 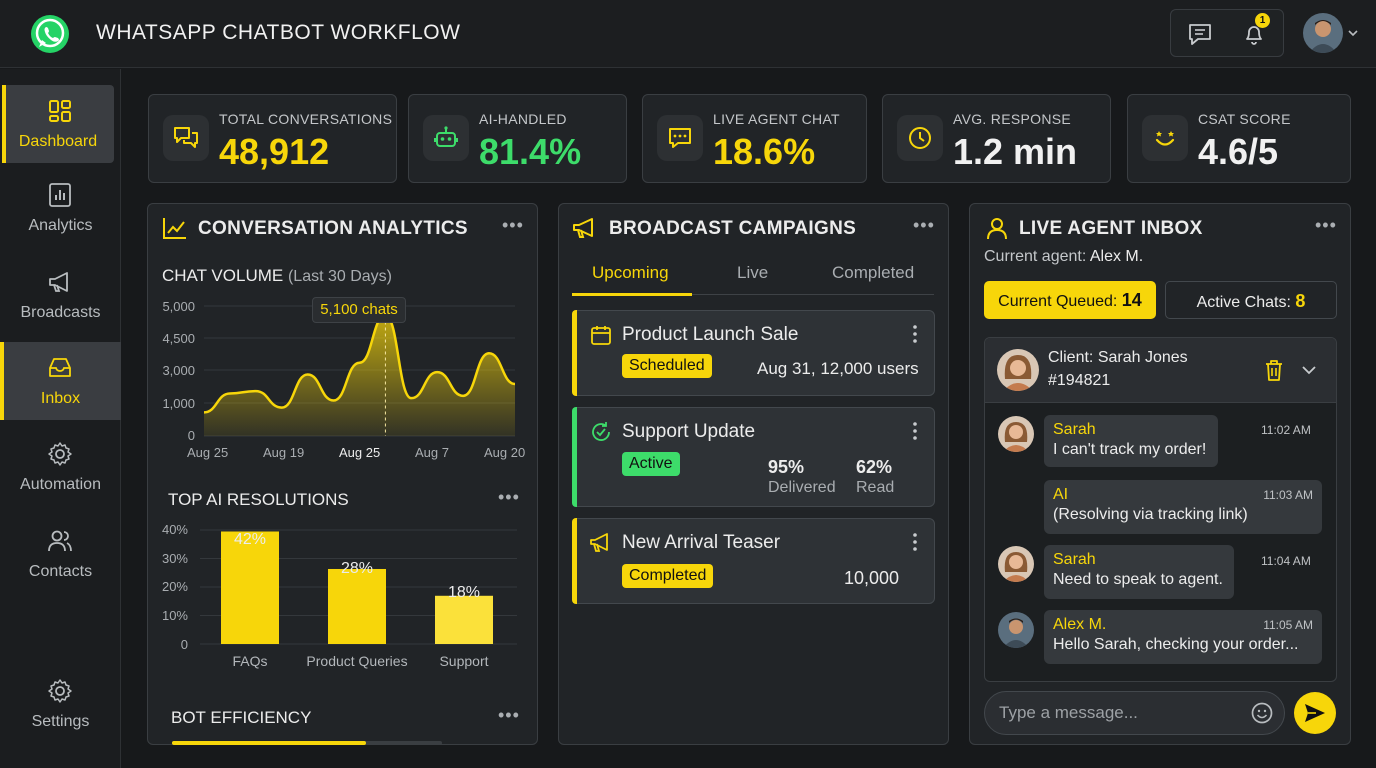 What do you see at coordinates (359, 310) in the screenshot?
I see `chart-tooltip: 5,100 chats` at bounding box center [359, 310].